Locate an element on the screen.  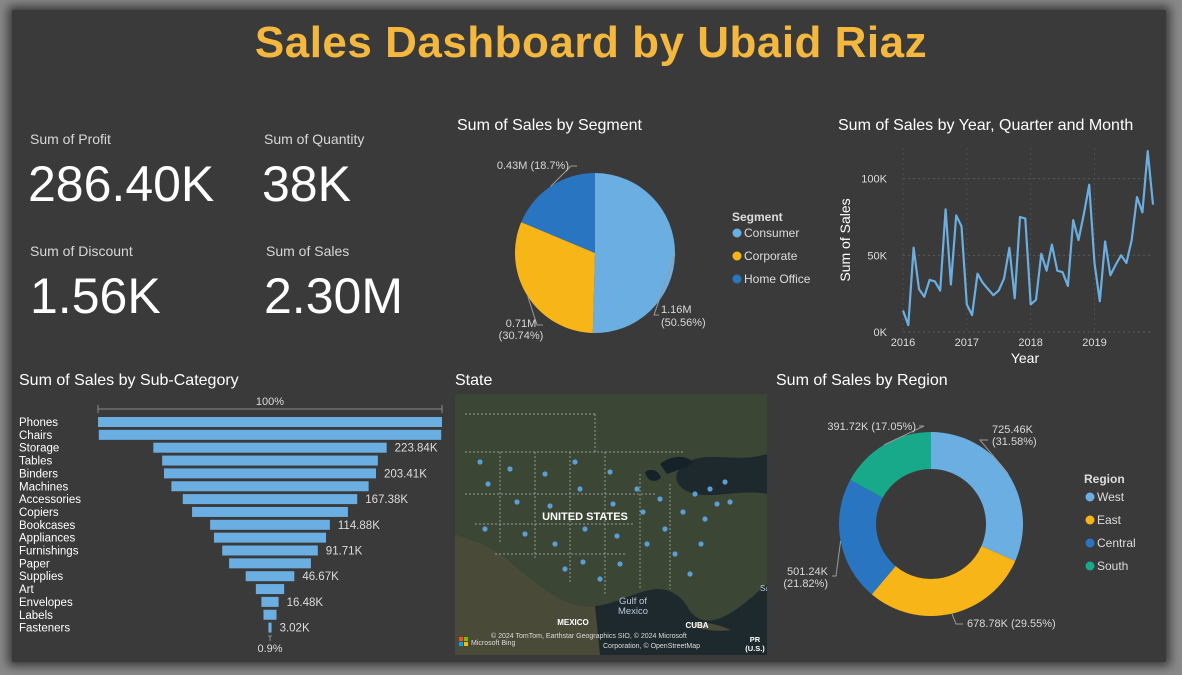
funnel-value-label: 16.48K is located at coordinates (305, 603).